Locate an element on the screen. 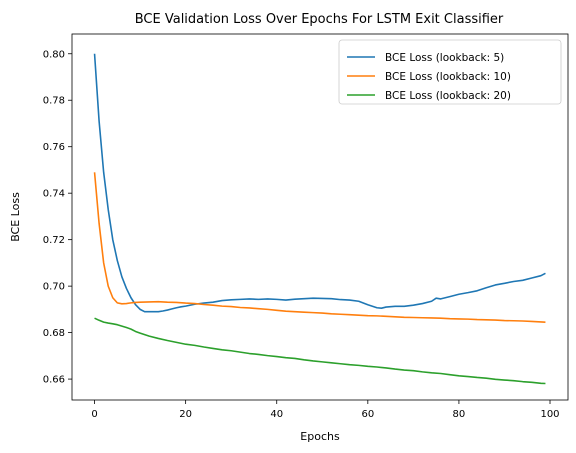 The image size is (576, 453). x-axis-label: Epochs is located at coordinates (320, 436).